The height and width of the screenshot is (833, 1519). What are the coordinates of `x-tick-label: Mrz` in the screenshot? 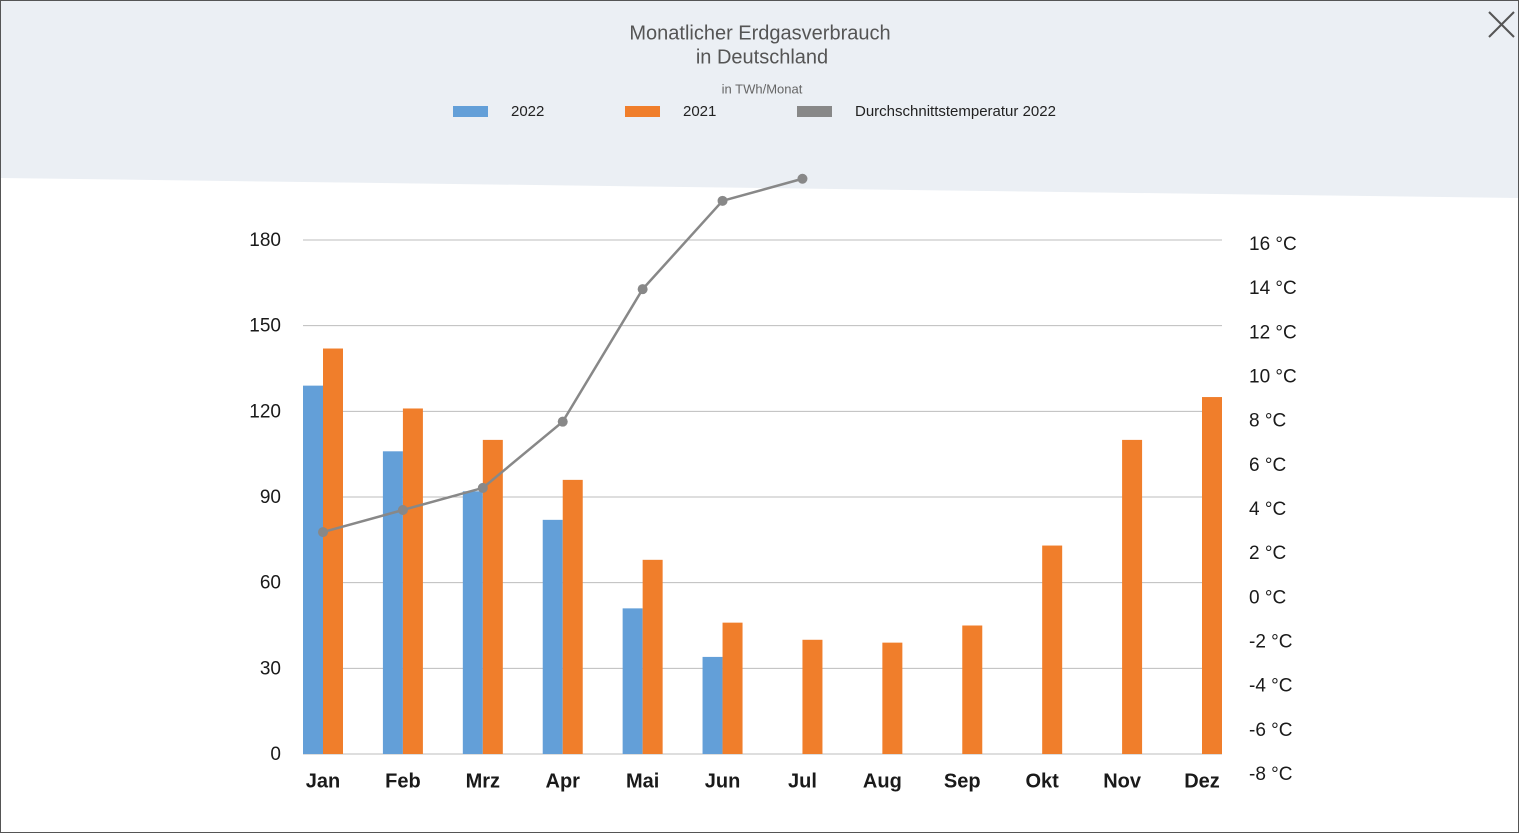 It's located at (483, 781).